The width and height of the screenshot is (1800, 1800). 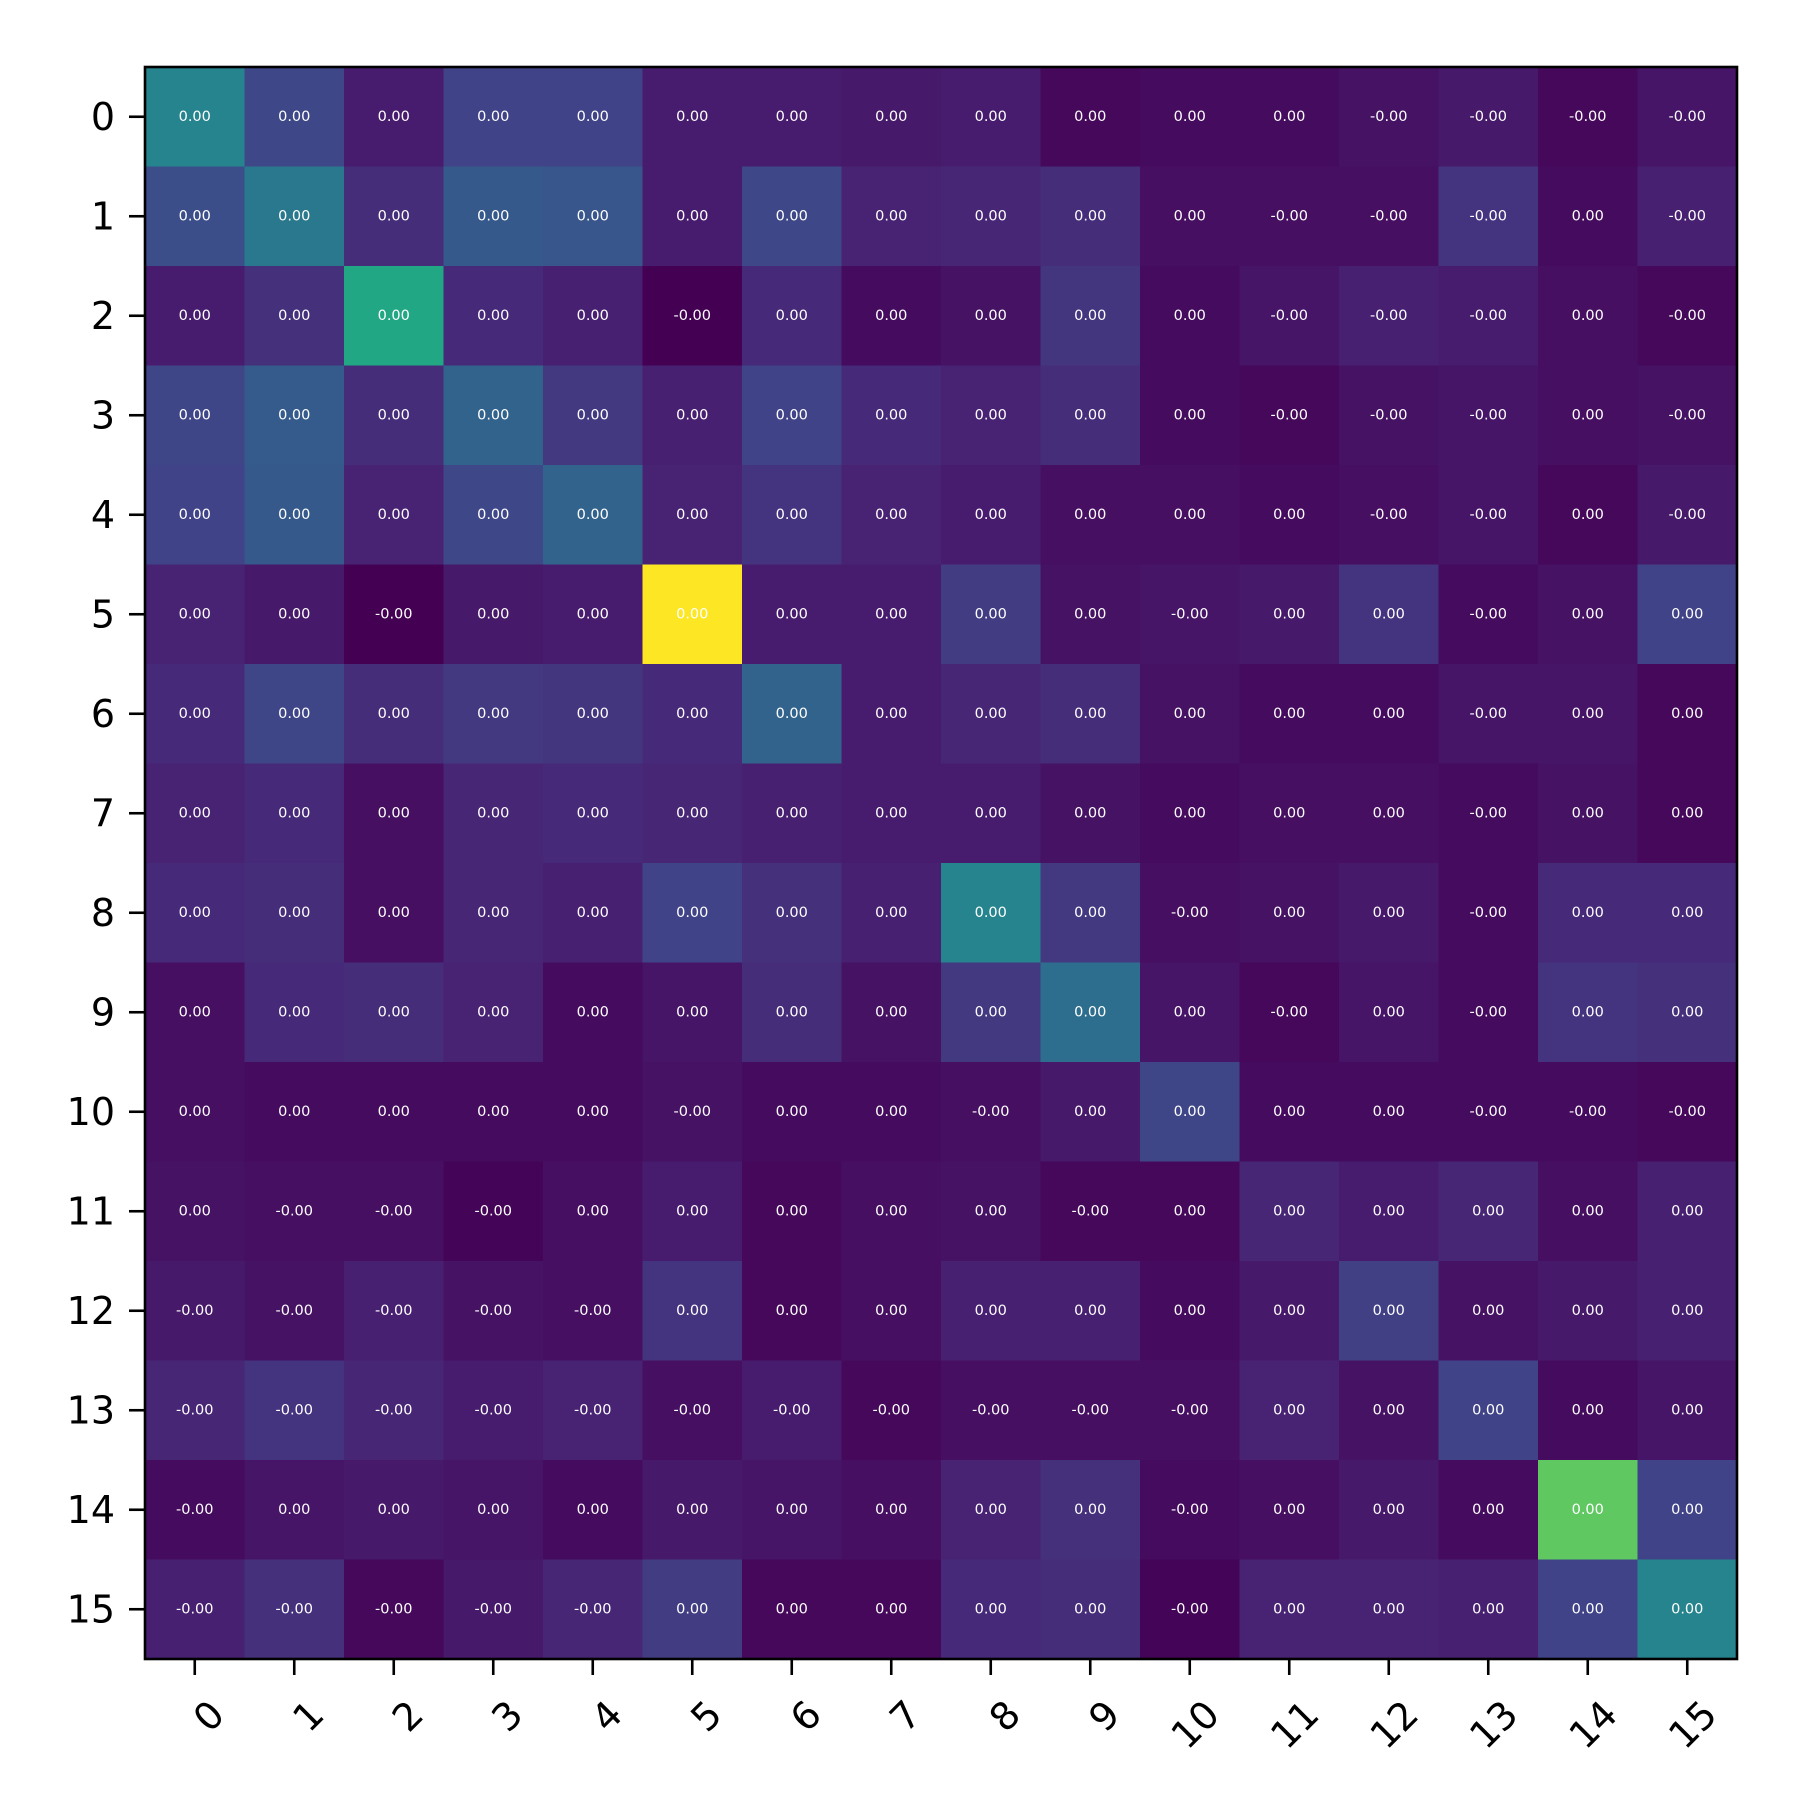 I want to click on heatmap-cell-r2-c2, so click(x=394, y=316).